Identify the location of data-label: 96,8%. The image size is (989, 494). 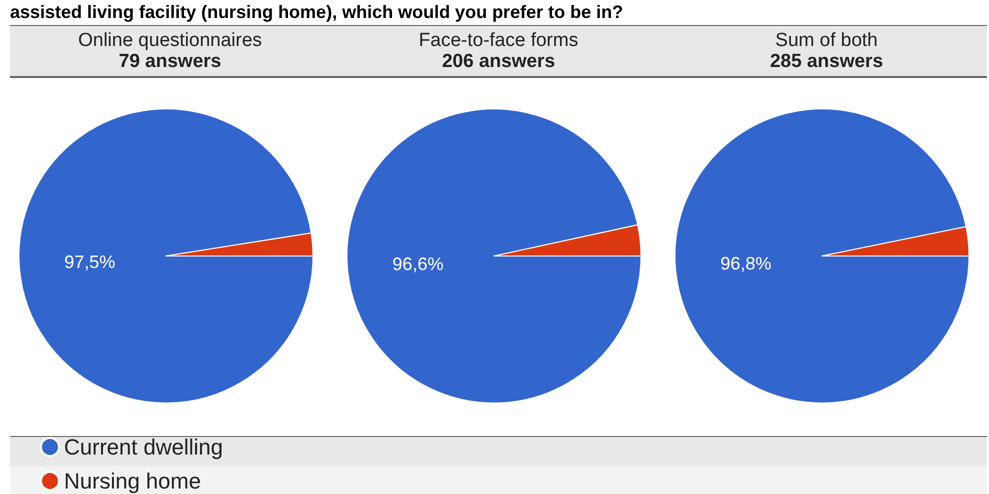
(746, 264).